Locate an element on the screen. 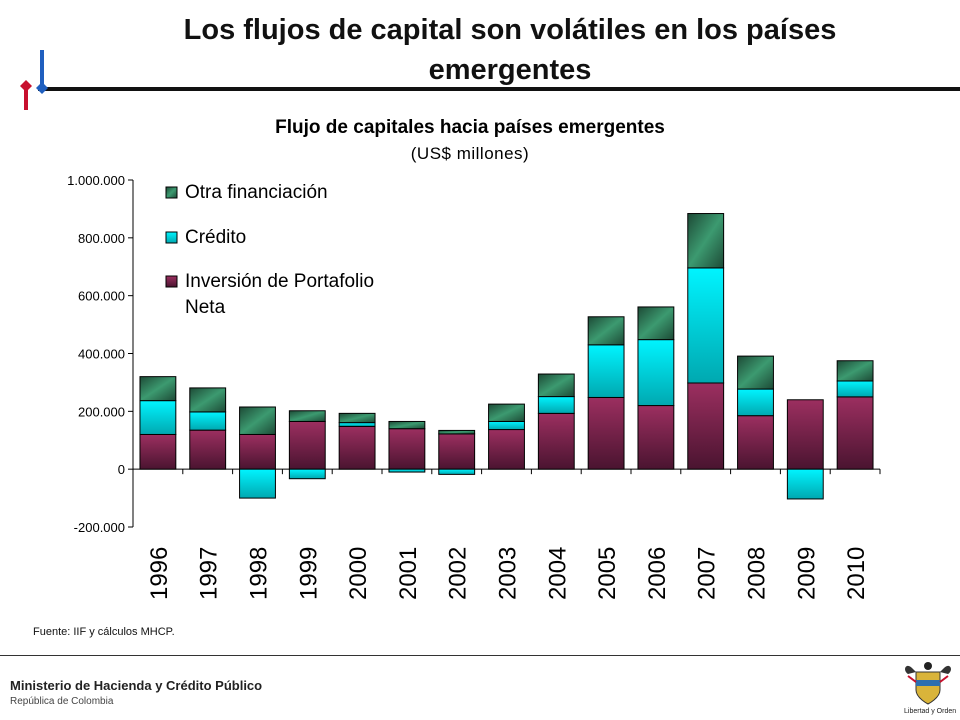 The image size is (960, 720). bar-portafolio-2003 is located at coordinates (506, 449).